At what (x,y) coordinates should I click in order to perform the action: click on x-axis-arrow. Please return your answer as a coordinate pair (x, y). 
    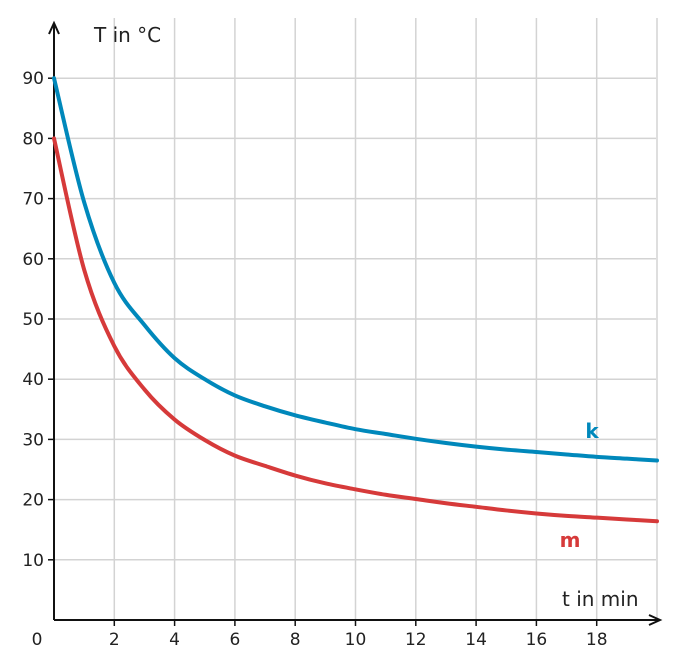
    Looking at the image, I should click on (655, 620).